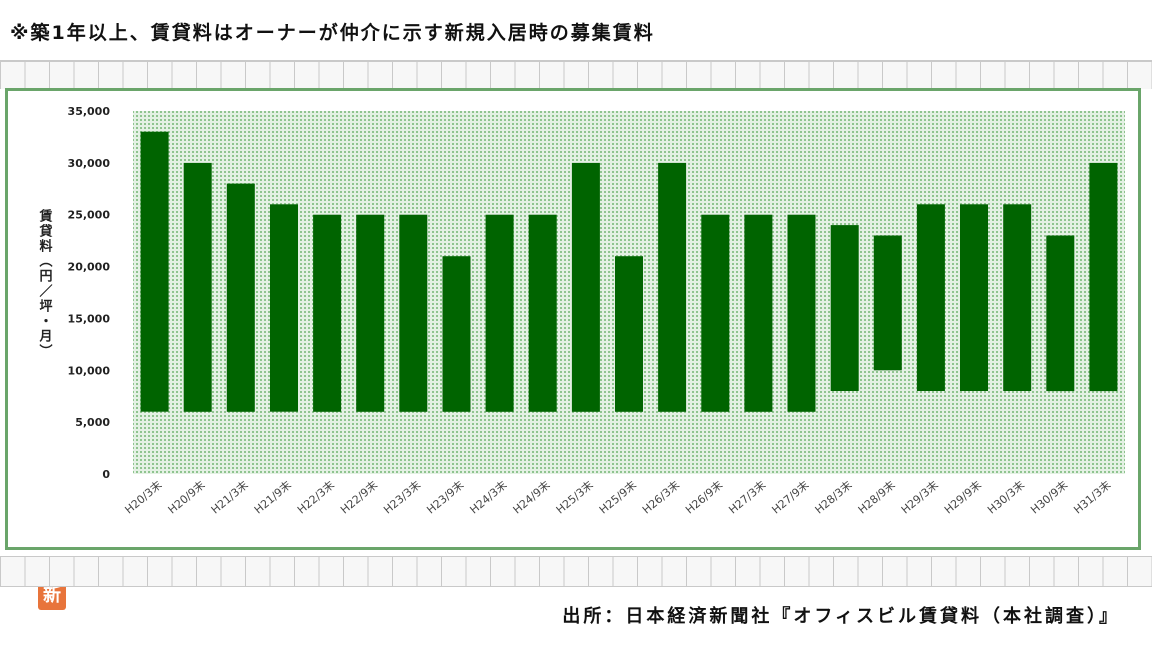 The image size is (1152, 648). I want to click on spreadsheet-grid-bottom, so click(576, 571).